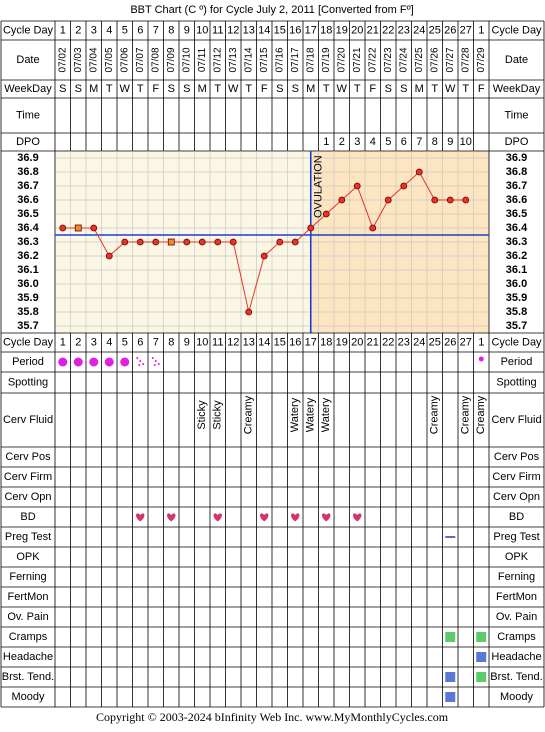 The height and width of the screenshot is (732, 545). Describe the element at coordinates (28, 477) in the screenshot. I see `row-label: Cerv Firm` at that location.